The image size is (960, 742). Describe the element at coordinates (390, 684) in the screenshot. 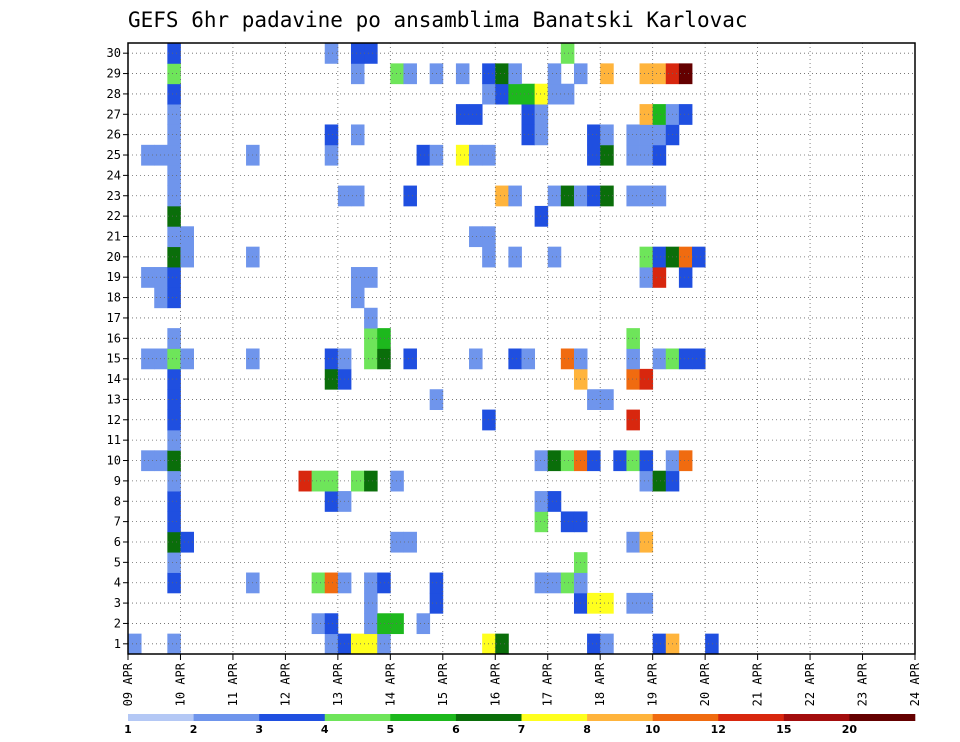

I see `x-tick-label: 14 APR` at that location.